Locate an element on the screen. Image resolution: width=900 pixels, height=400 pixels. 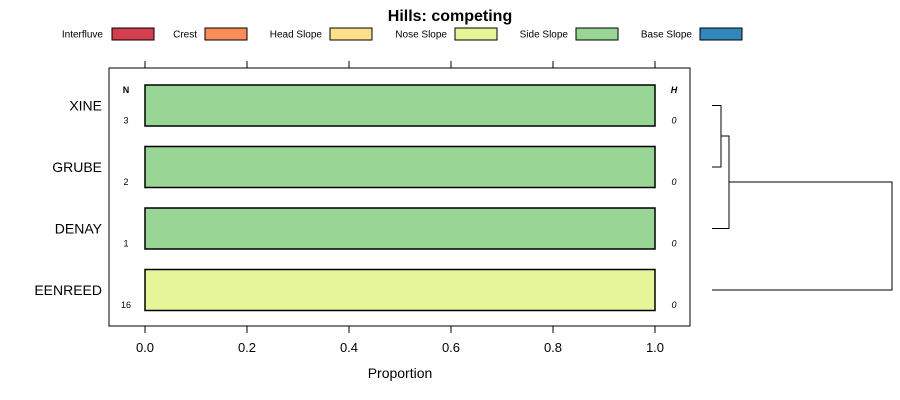
x-tick-label: 0.2 is located at coordinates (247, 347).